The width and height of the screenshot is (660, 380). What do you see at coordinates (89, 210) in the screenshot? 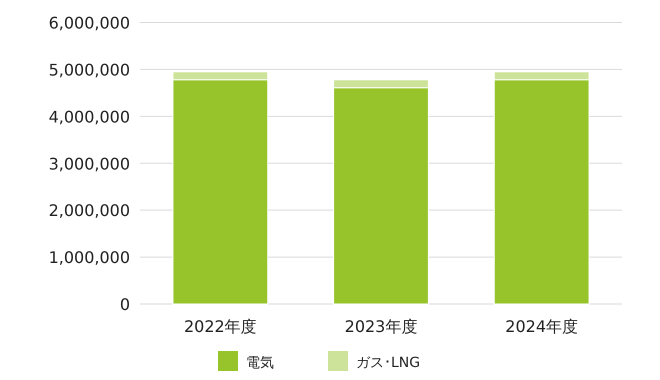
I see `y-tick-label: 2,000,000` at bounding box center [89, 210].